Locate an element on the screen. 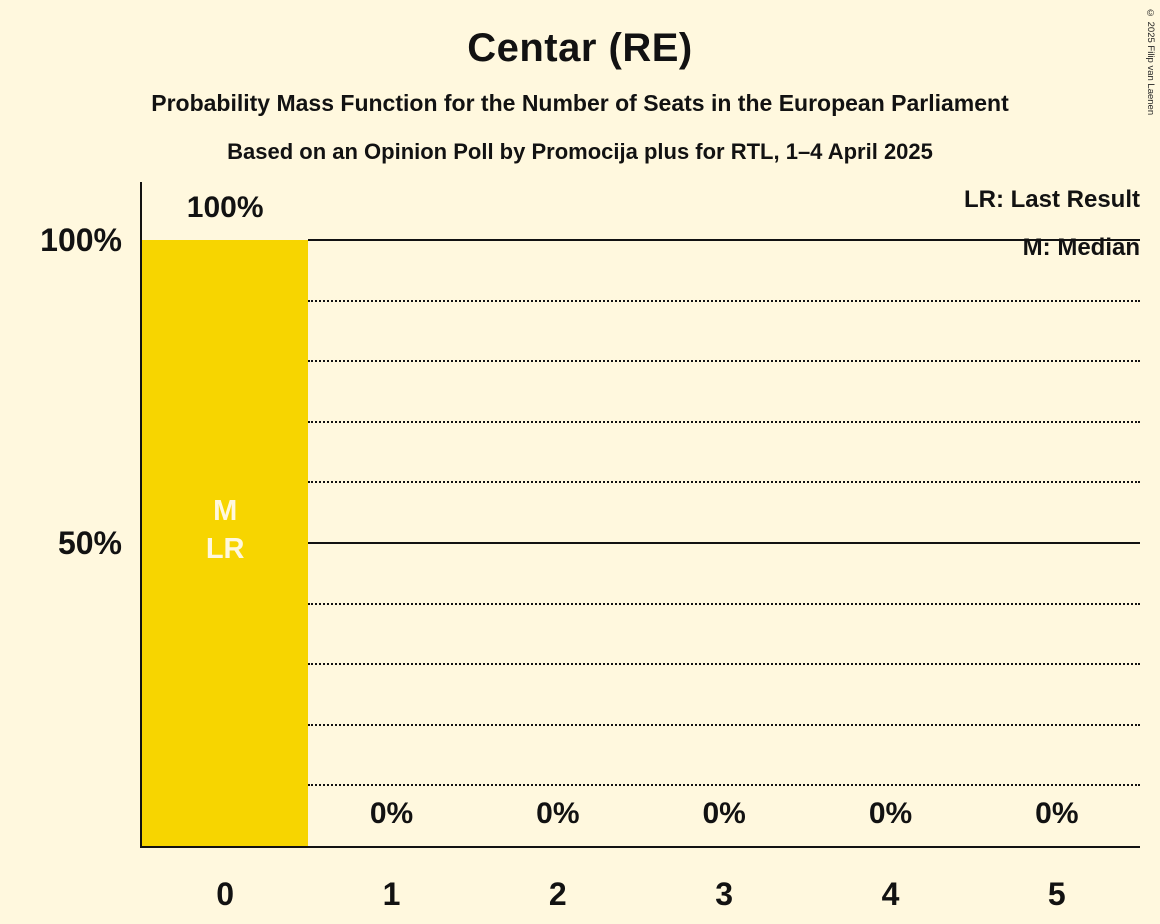 This screenshot has height=924, width=1160. median-marker: M is located at coordinates (225, 511).